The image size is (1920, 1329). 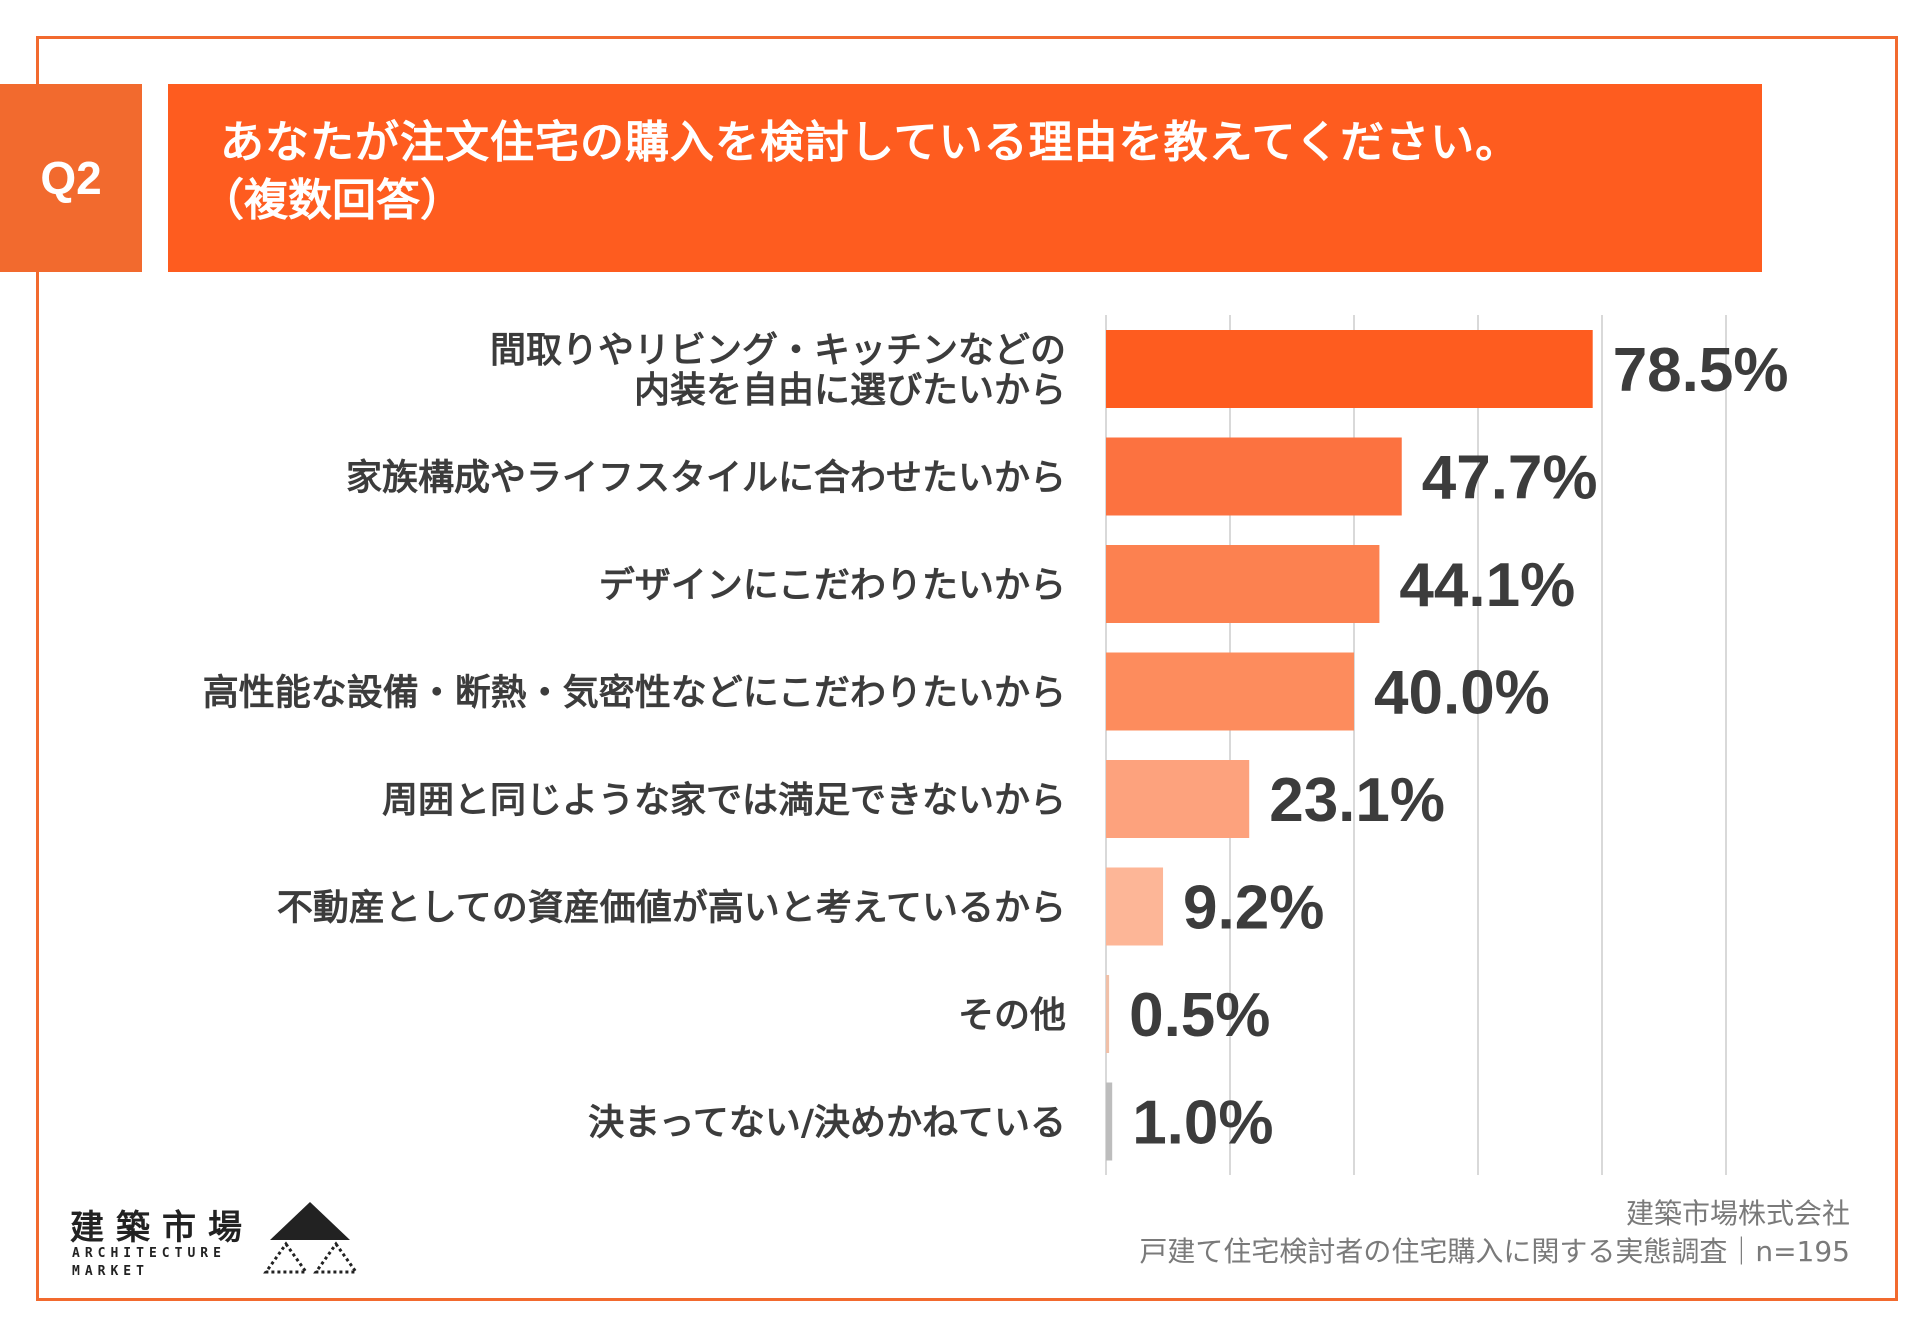 I want to click on value-label-6: 0.5%, so click(x=1199, y=1015).